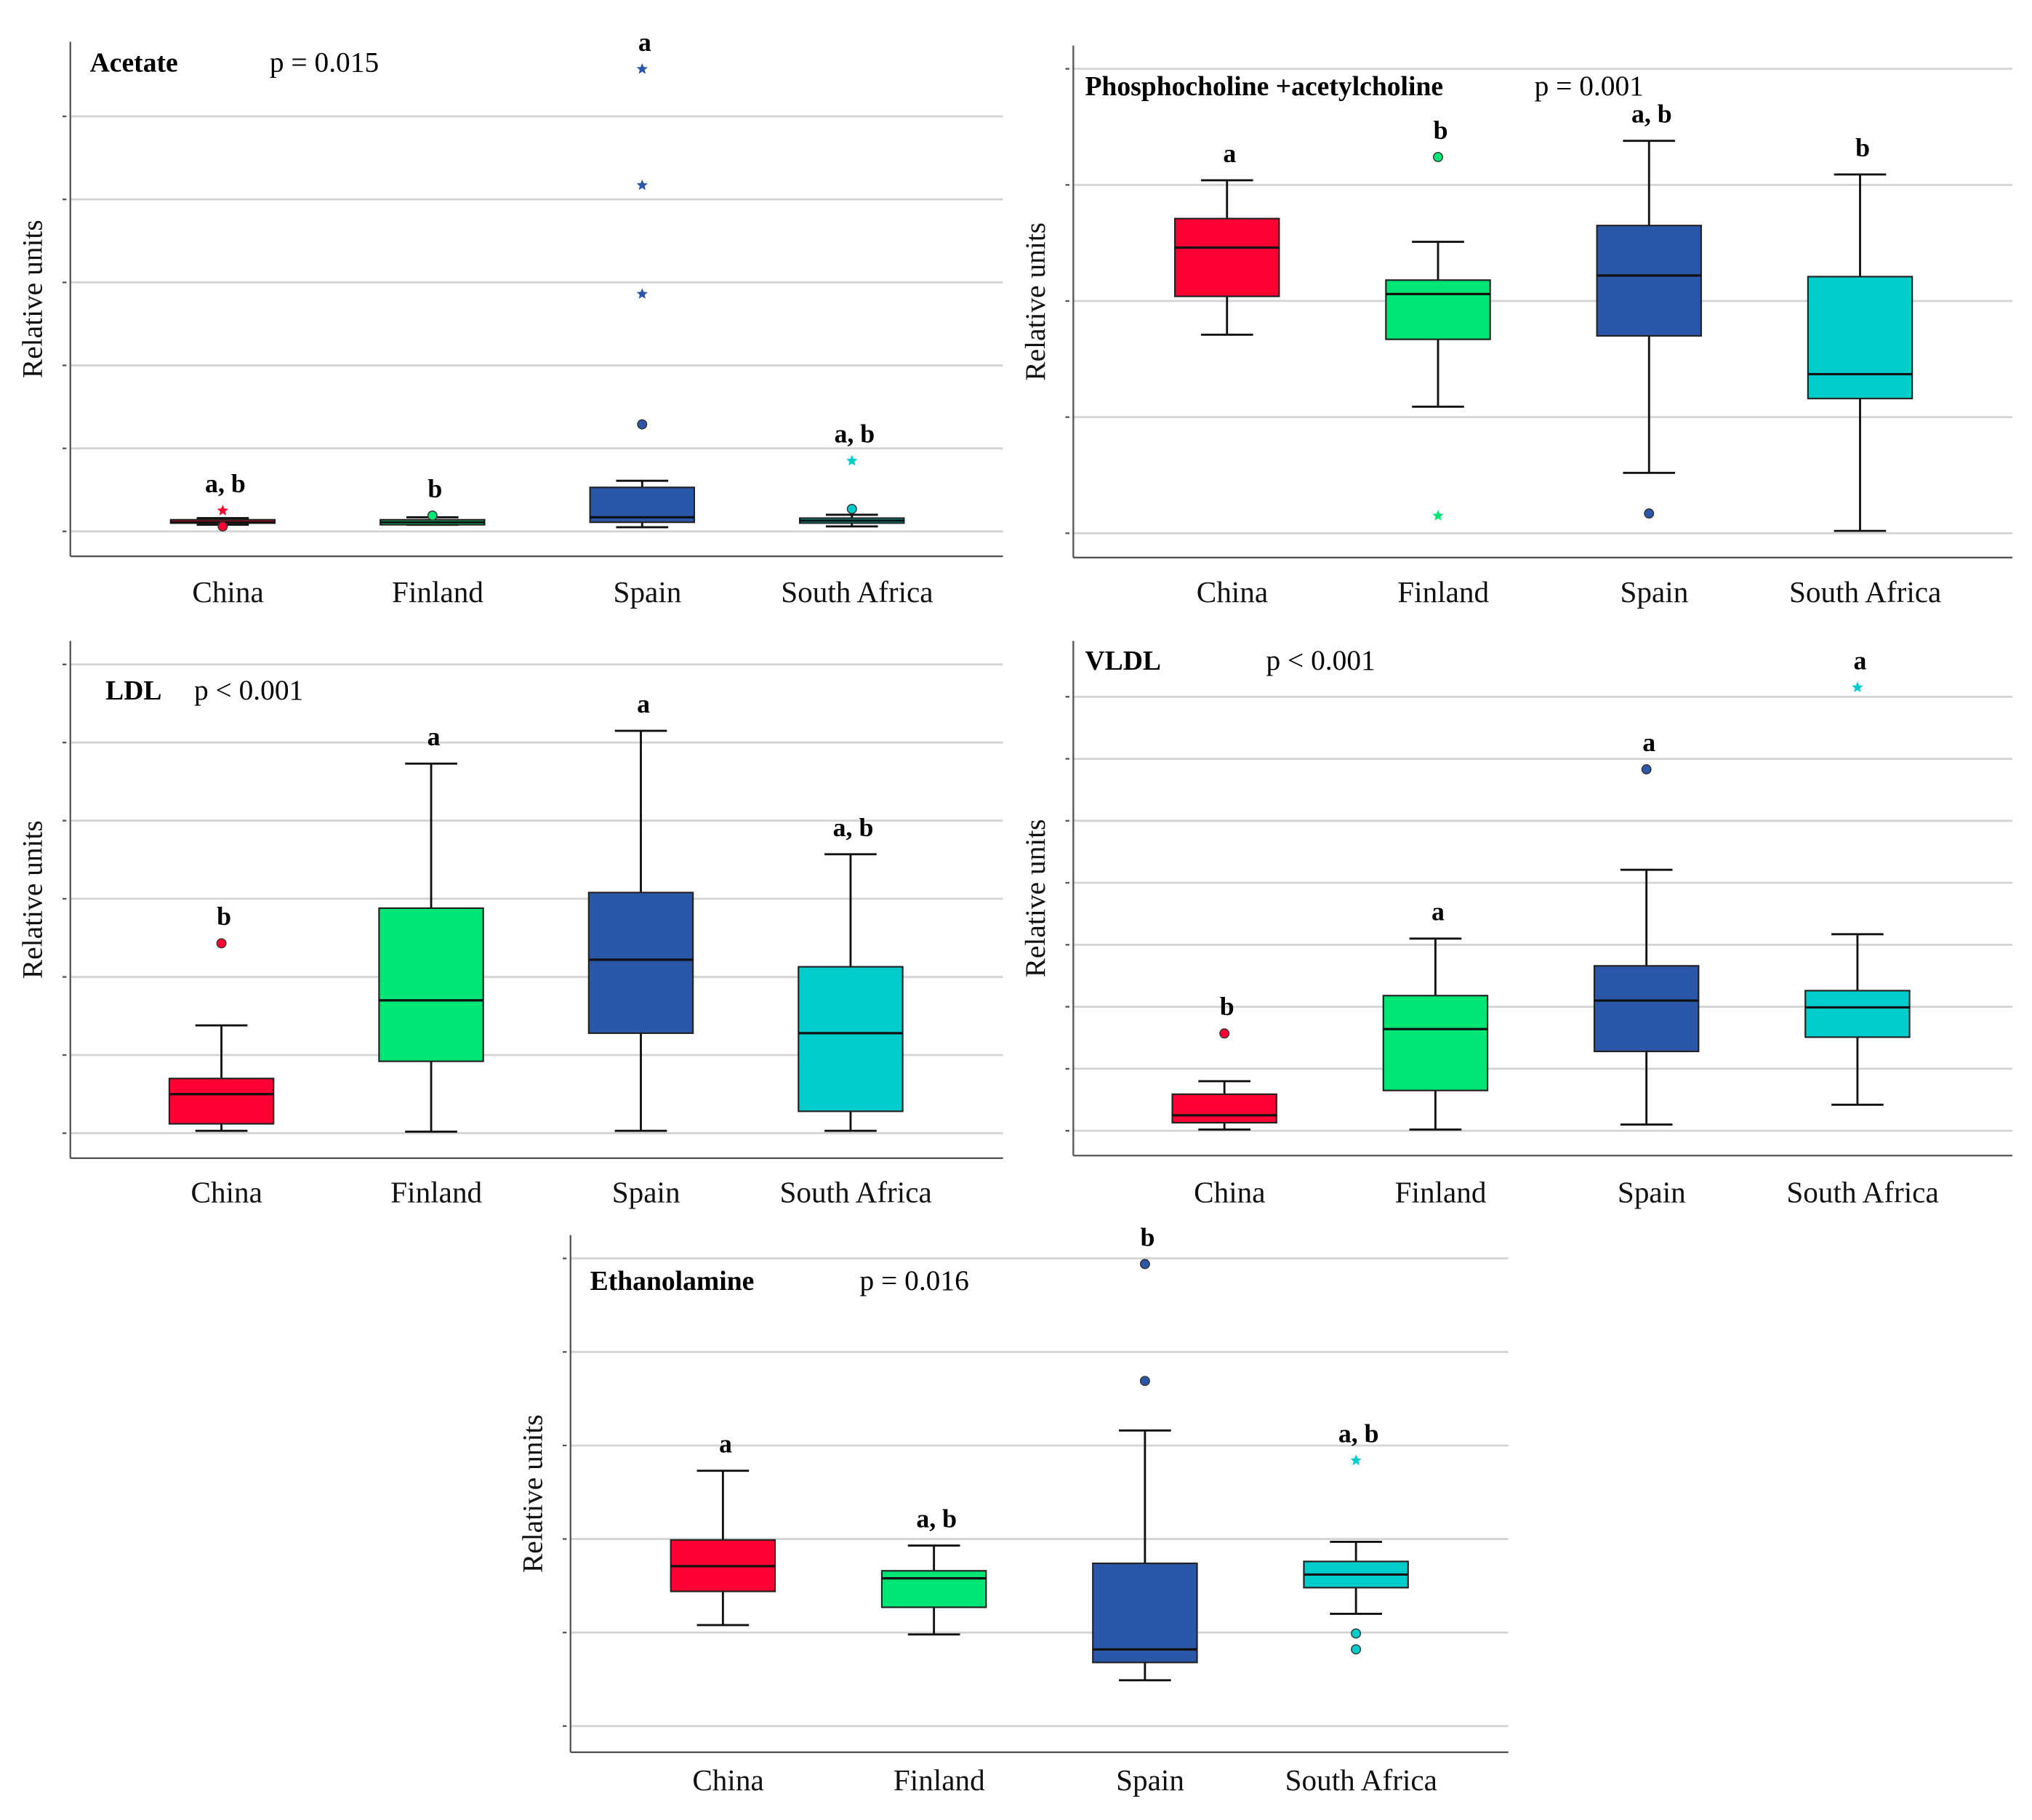 The height and width of the screenshot is (1820, 2032). What do you see at coordinates (324, 63) in the screenshot?
I see `p-value: p = 0.015` at bounding box center [324, 63].